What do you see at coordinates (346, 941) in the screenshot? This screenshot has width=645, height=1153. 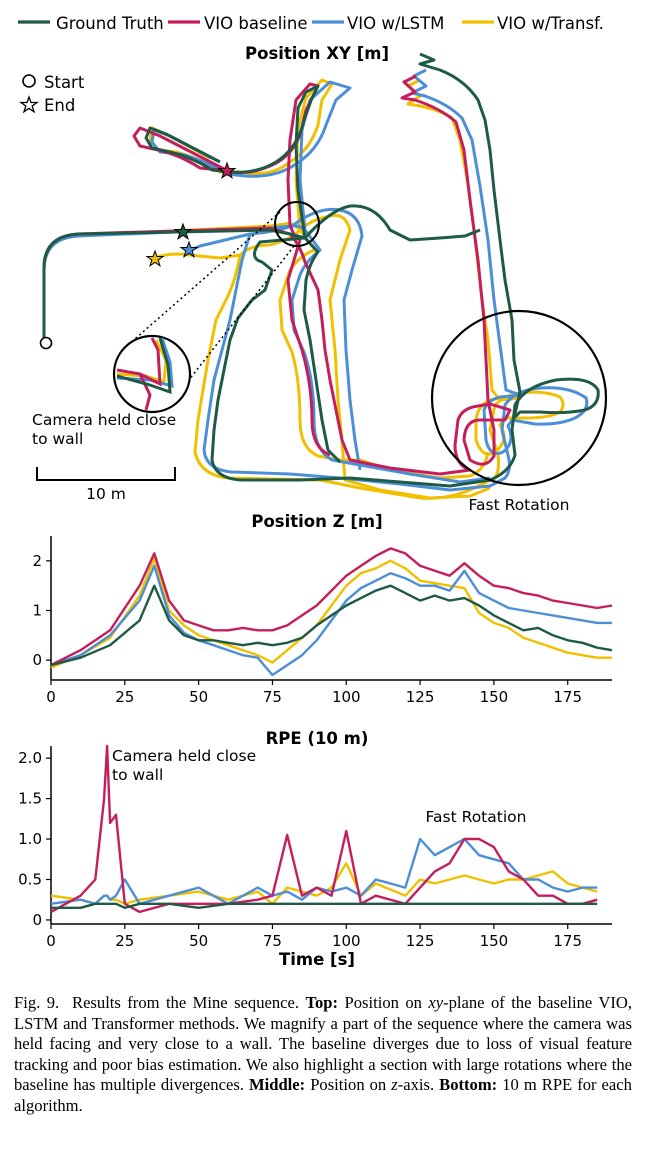 I see `rpe-xtick-label: 100` at bounding box center [346, 941].